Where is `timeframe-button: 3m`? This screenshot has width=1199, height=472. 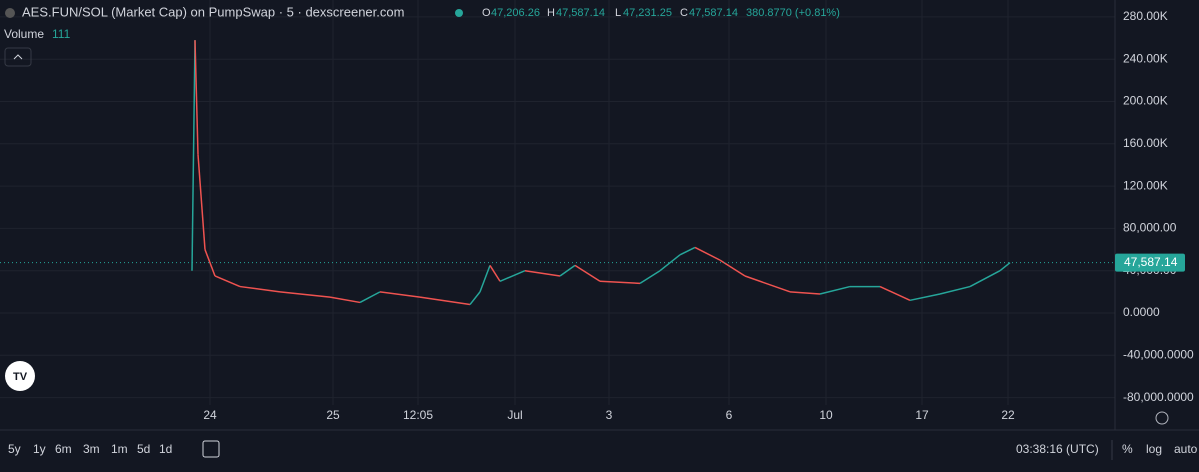 timeframe-button: 3m is located at coordinates (91, 449).